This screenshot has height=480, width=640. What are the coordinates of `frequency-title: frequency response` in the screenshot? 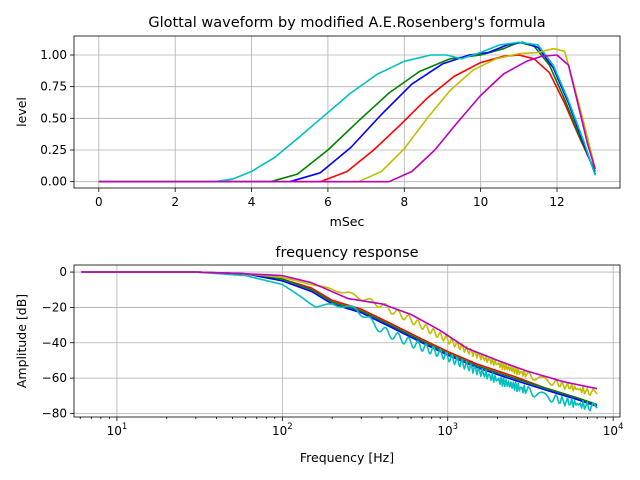 It's located at (346, 253).